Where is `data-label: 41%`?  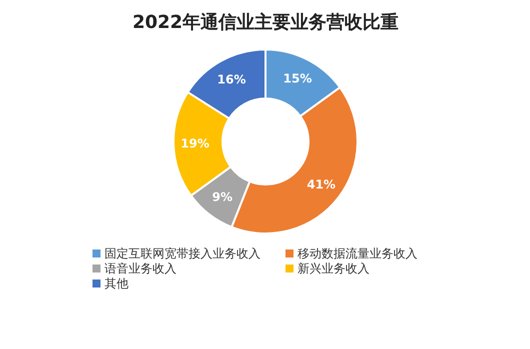
data-label: 41% is located at coordinates (321, 185).